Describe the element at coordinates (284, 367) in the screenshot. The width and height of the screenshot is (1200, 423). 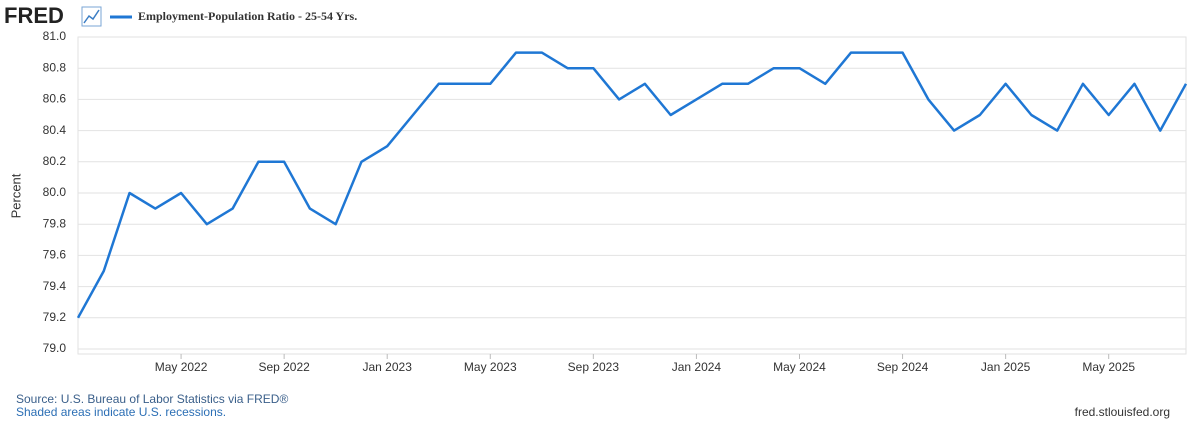
I see `x-tick-label: Sep 2022` at that location.